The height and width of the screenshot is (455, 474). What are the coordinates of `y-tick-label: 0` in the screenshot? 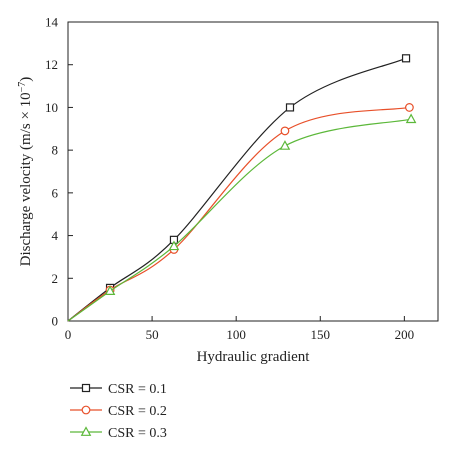 It's located at (55, 321).